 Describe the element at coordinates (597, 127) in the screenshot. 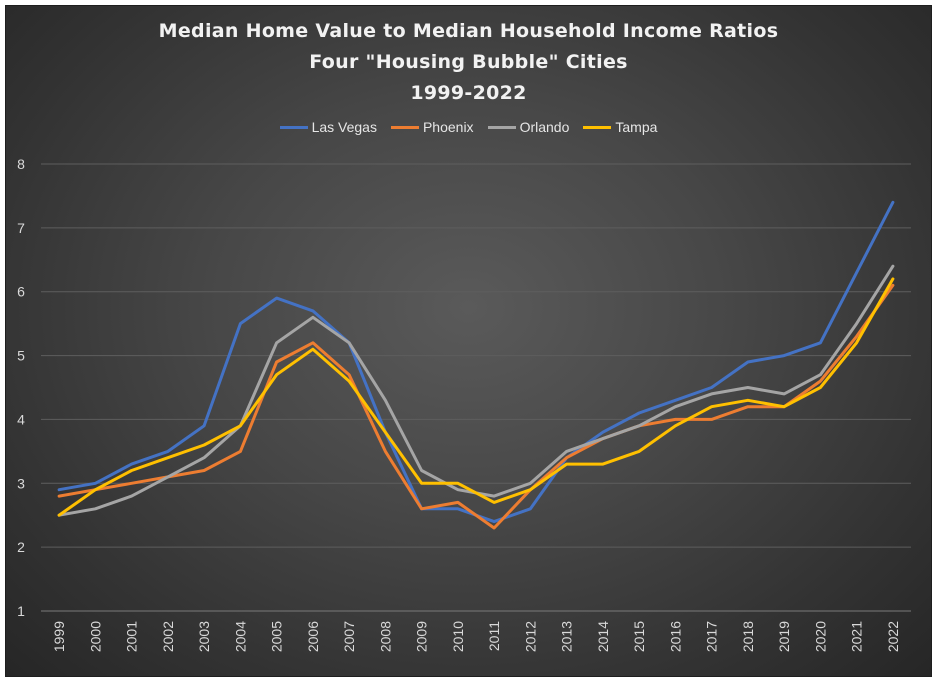

I see `legend-swatch-tampa` at that location.